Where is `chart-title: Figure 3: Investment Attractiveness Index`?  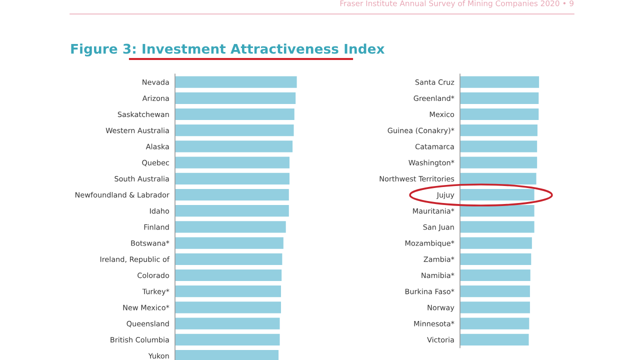 chart-title: Figure 3: Investment Attractiveness Index is located at coordinates (228, 50).